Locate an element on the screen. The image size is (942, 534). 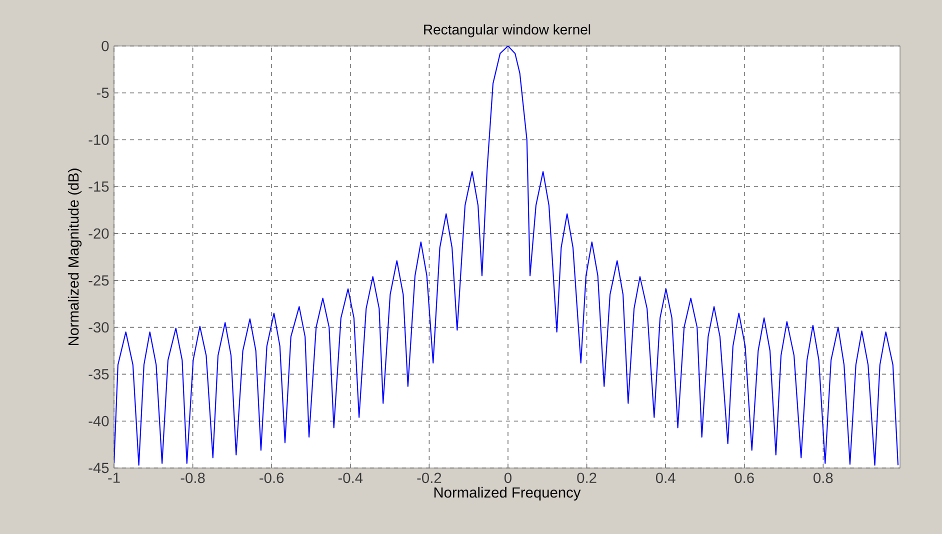
y-tick-label: -10 is located at coordinates (98, 139).